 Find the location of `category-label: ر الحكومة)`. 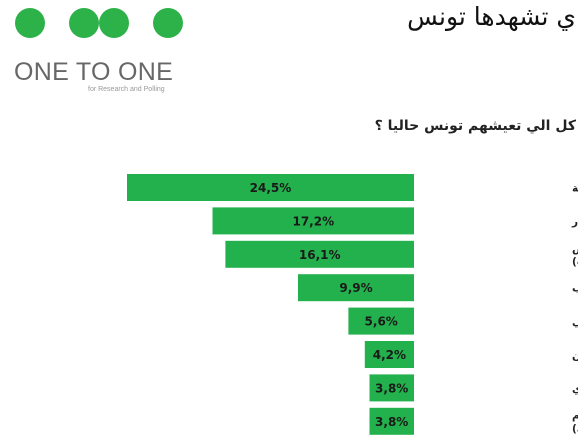

category-label: ر الحكومة) is located at coordinates (575, 429).